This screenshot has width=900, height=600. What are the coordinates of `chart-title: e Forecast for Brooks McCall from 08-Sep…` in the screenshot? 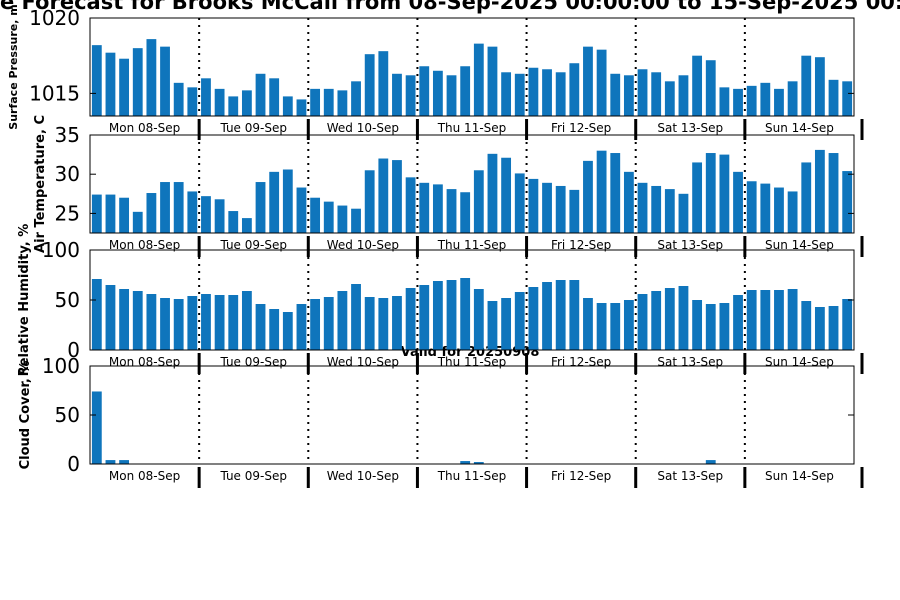 It's located at (450, 7).